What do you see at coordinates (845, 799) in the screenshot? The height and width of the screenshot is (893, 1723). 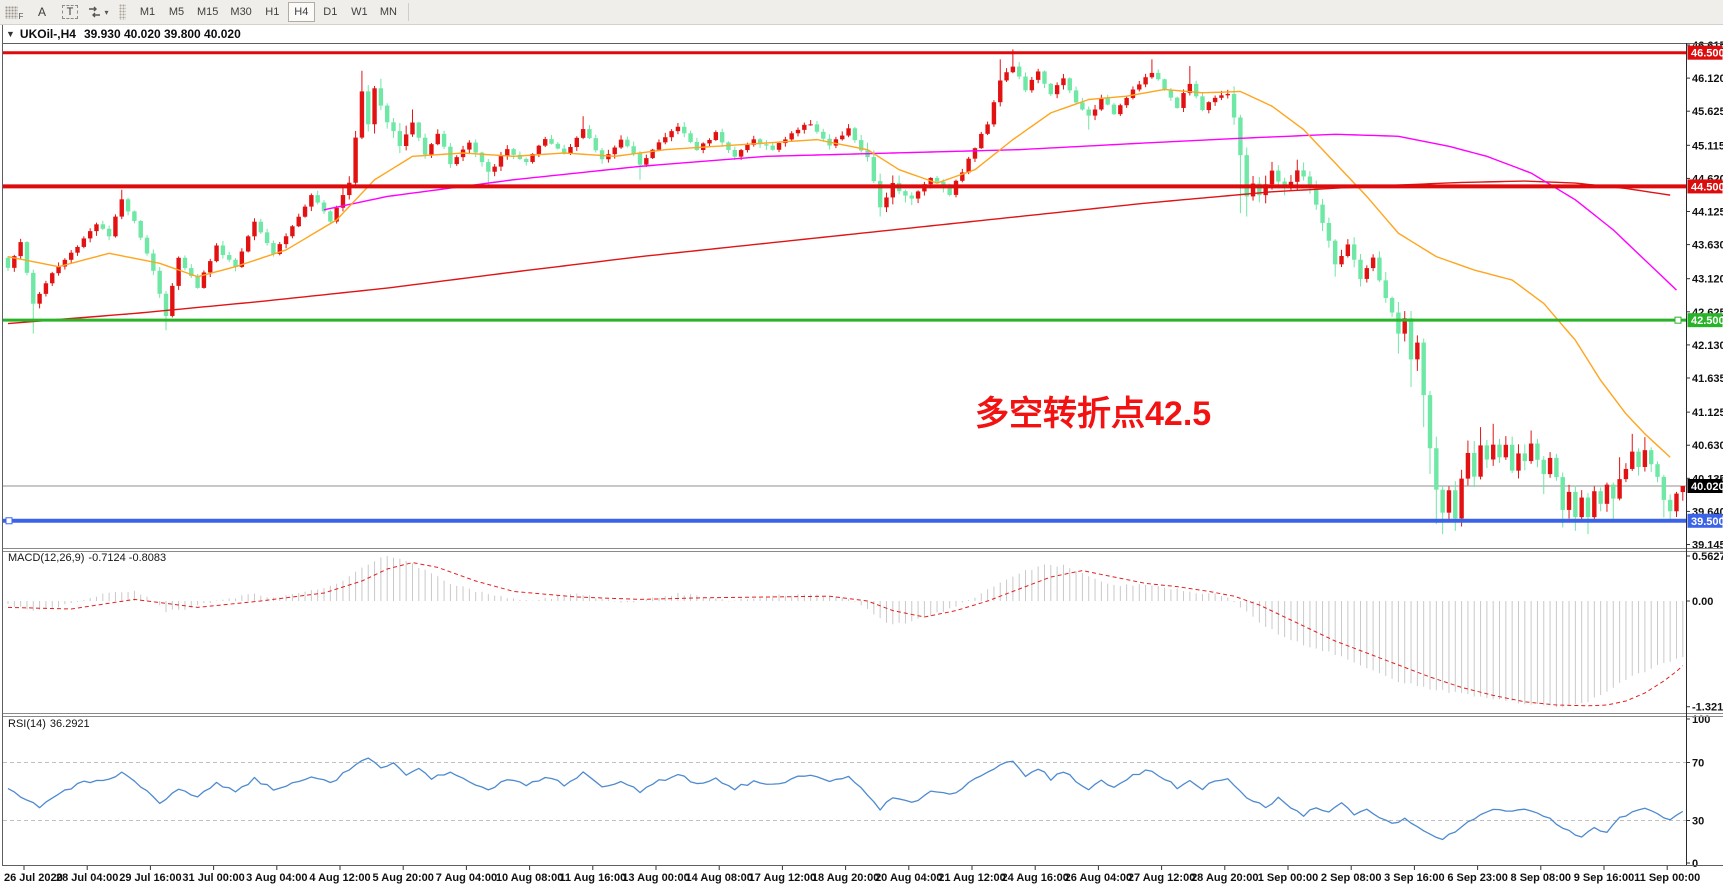 I see `rsi-line` at bounding box center [845, 799].